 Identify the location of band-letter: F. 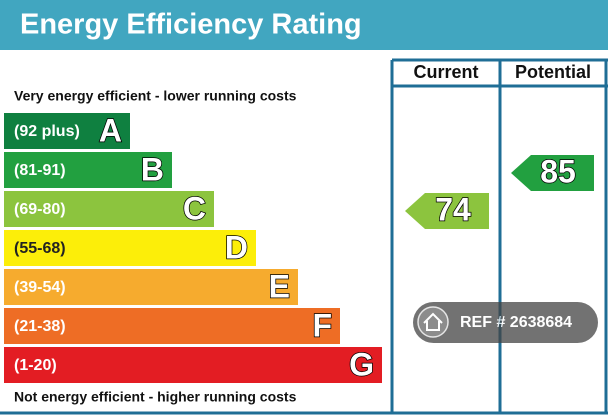
(322, 325).